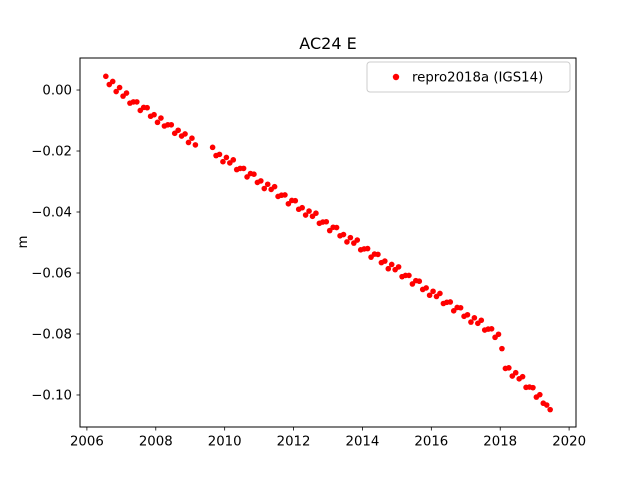 The height and width of the screenshot is (480, 640). I want to click on x-tick-label: 2012, so click(294, 442).